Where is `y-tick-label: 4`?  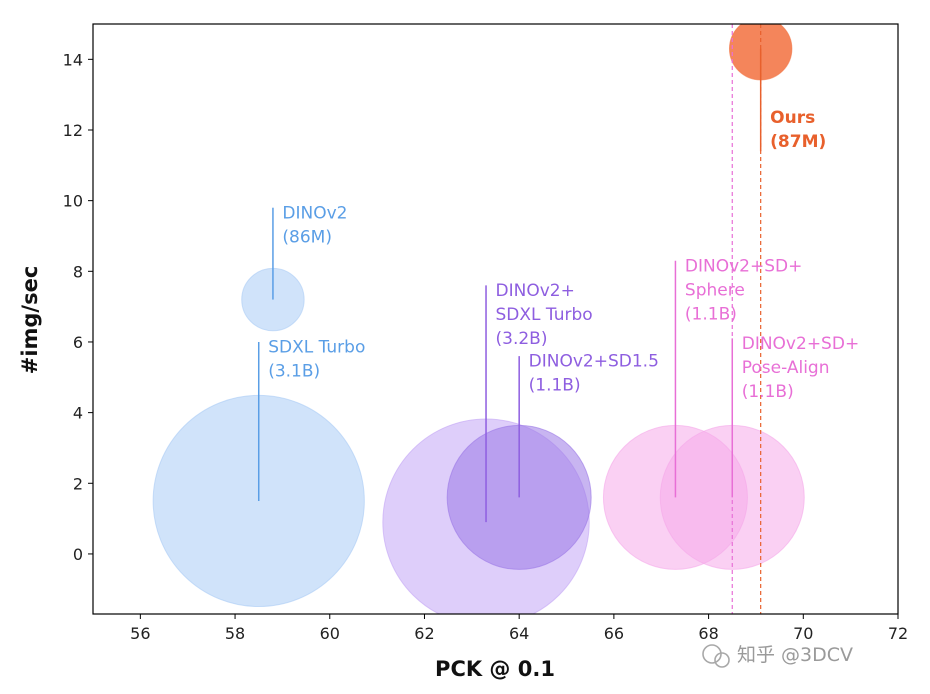
y-tick-label: 4 is located at coordinates (78, 413).